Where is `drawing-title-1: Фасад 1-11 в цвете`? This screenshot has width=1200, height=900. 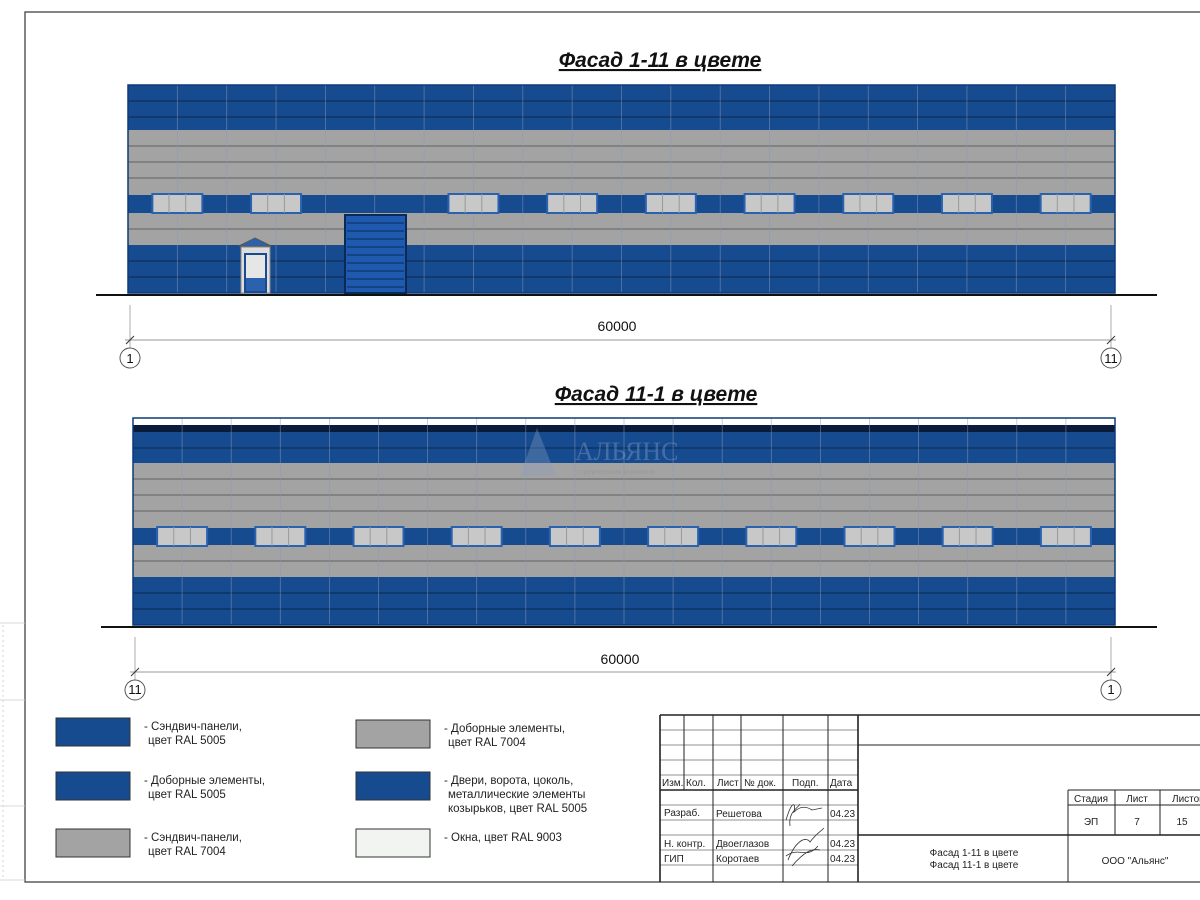 drawing-title-1: Фасад 1-11 в цвете is located at coordinates (974, 853).